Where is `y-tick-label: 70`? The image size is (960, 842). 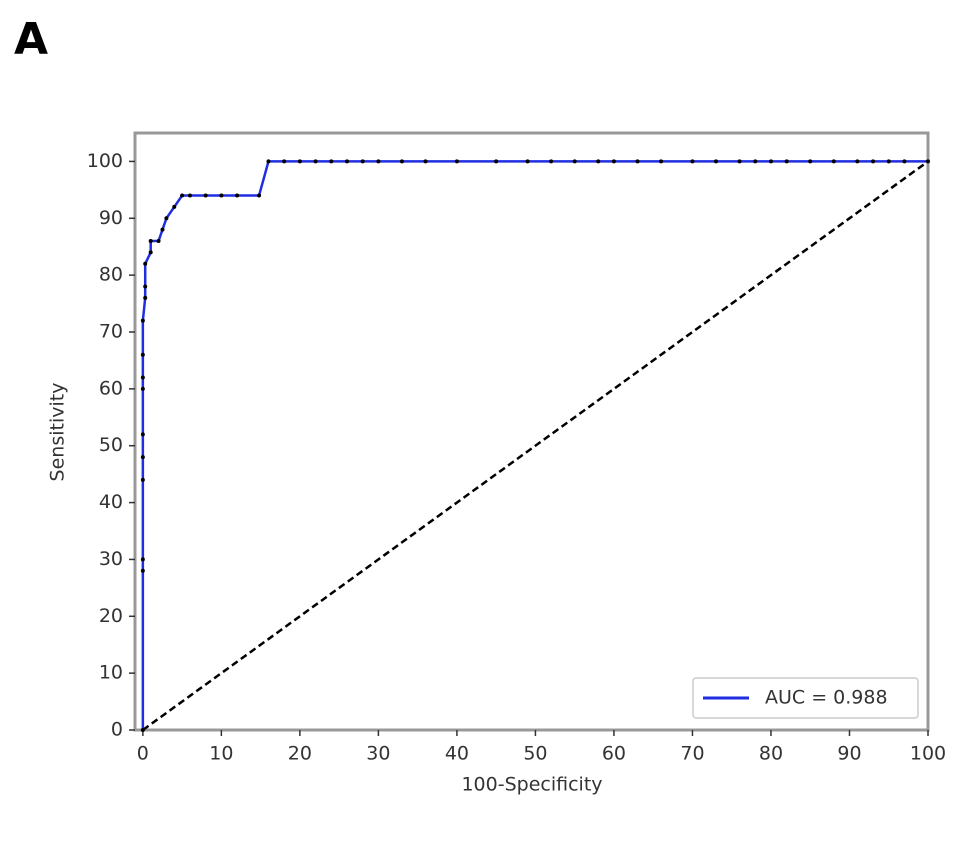
y-tick-label: 70 is located at coordinates (111, 332).